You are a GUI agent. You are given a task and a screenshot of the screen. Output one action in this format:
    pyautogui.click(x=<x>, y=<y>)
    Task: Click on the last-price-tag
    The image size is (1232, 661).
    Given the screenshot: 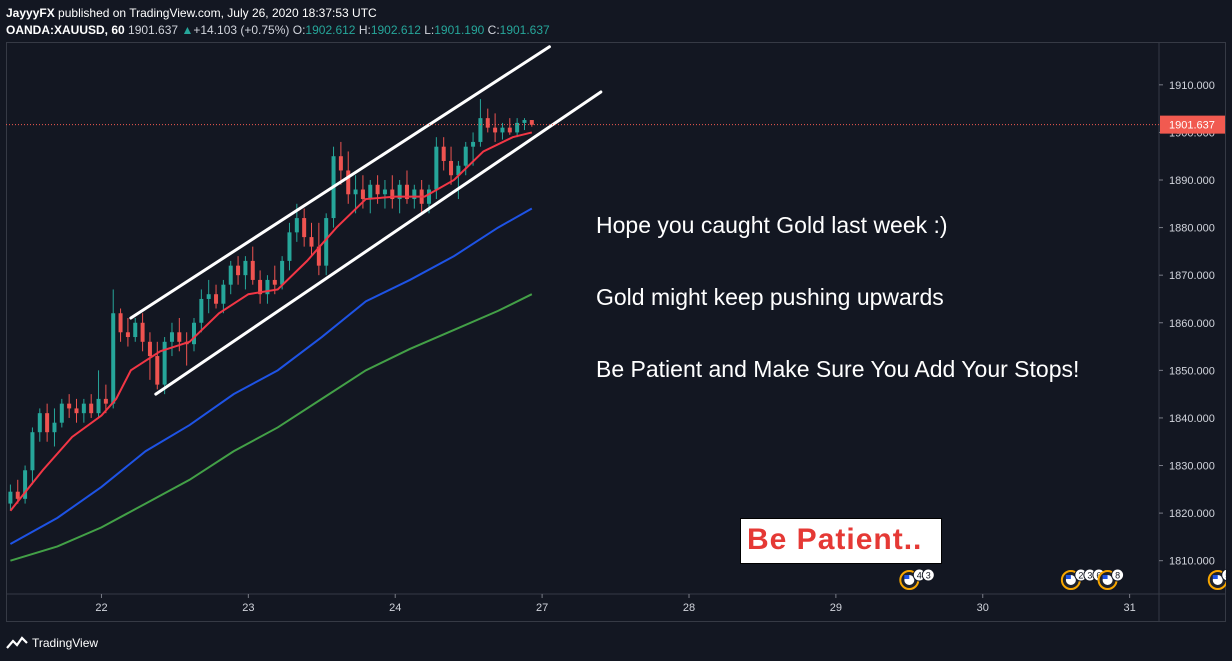 What is the action you would take?
    pyautogui.click(x=1192, y=124)
    